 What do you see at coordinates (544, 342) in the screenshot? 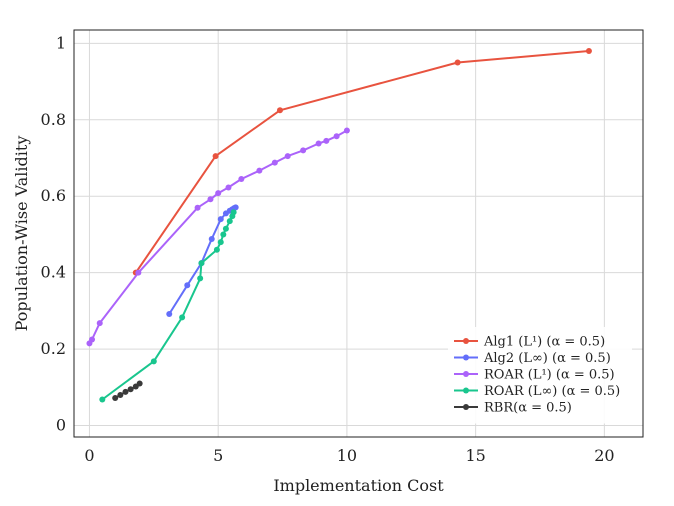
I see `legend-label: Alg1 (L¹) (α = 0.5)` at bounding box center [544, 342].